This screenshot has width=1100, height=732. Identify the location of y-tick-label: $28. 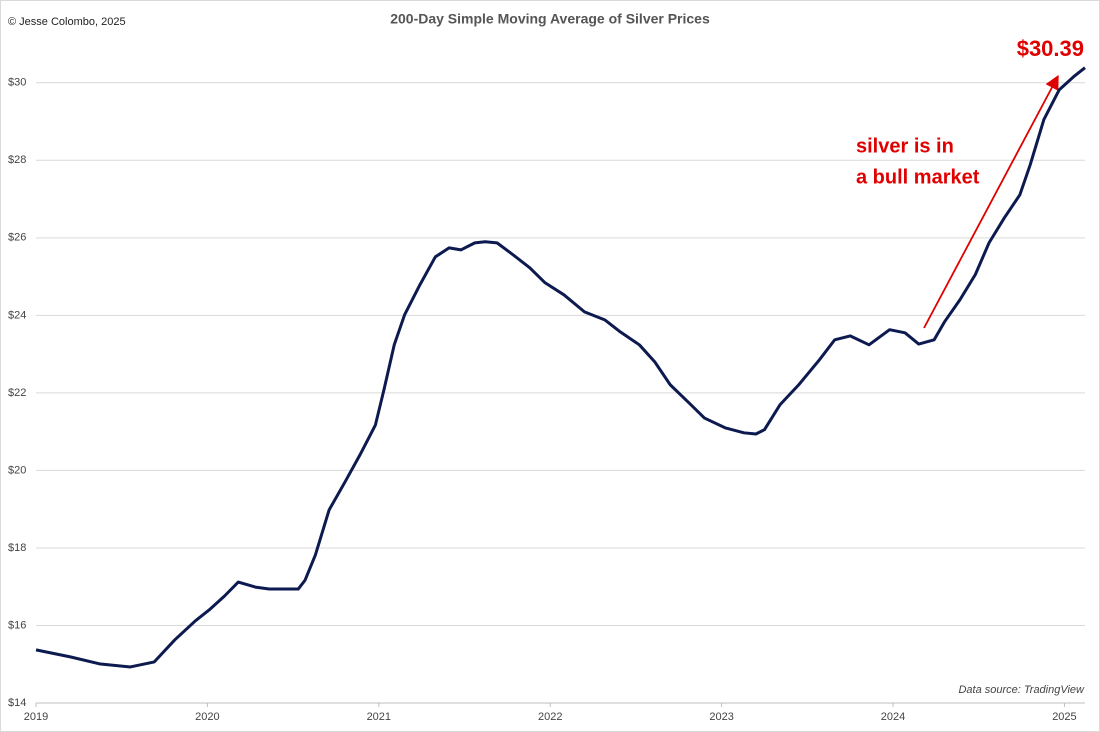
(17, 160).